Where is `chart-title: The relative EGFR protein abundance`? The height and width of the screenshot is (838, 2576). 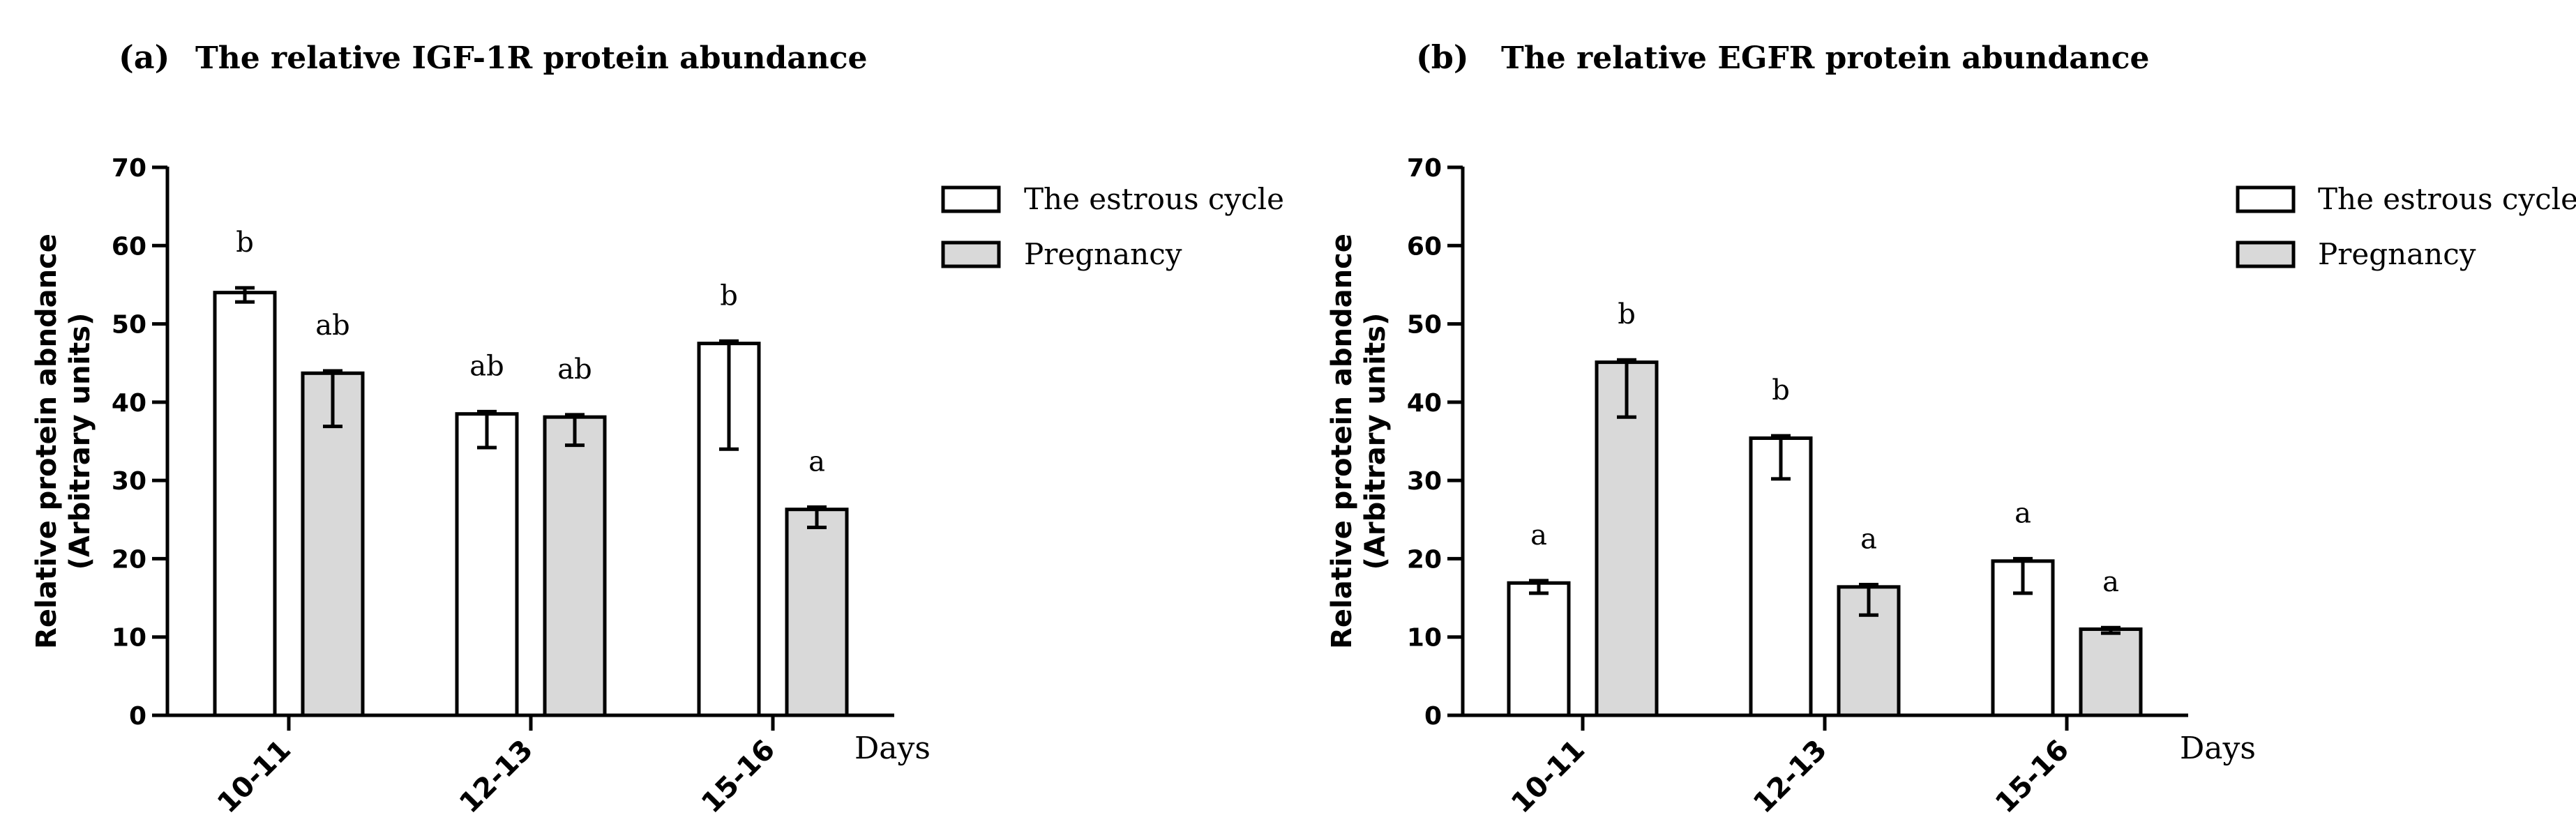
chart-title: The relative EGFR protein abundance is located at coordinates (1825, 58).